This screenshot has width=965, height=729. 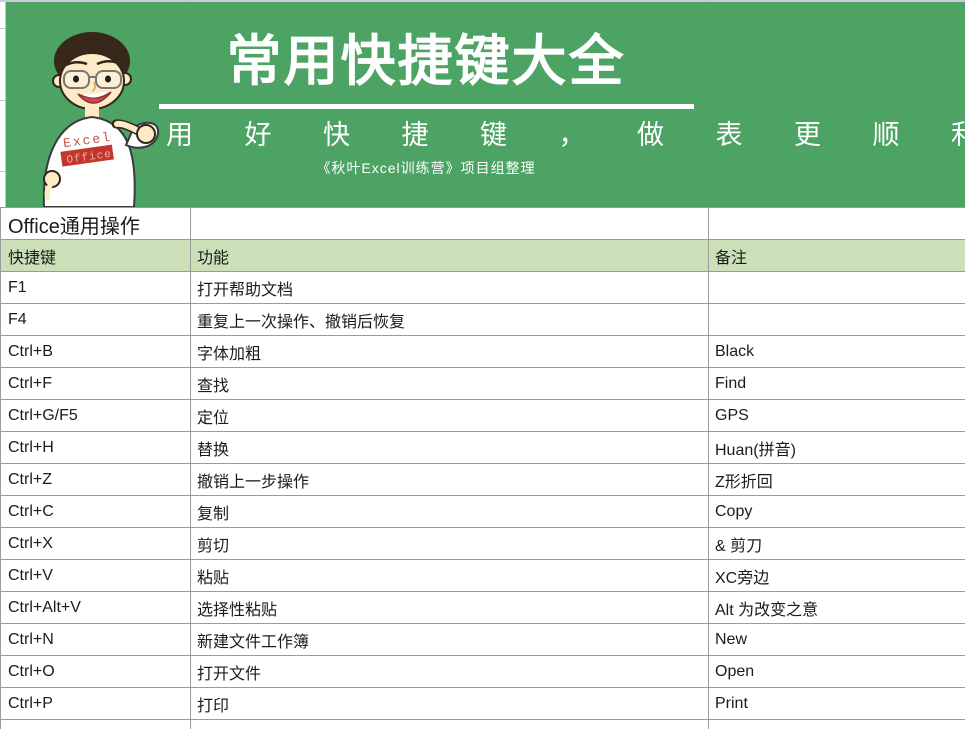 What do you see at coordinates (450, 607) in the screenshot?
I see `function-cell: 选择性粘贴` at bounding box center [450, 607].